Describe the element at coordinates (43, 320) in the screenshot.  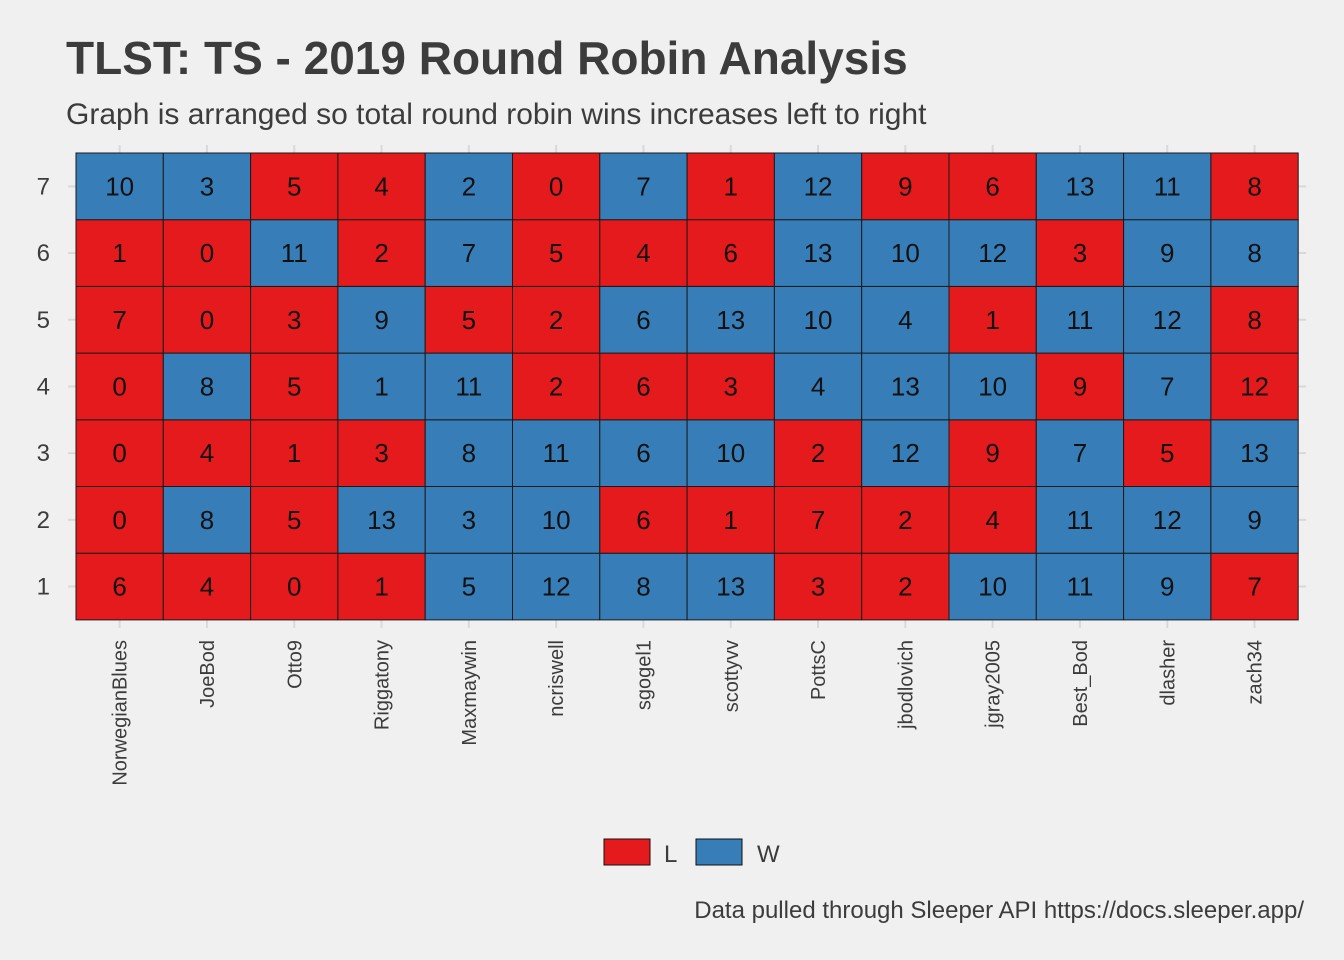
I see `y-tick-label: 5` at that location.